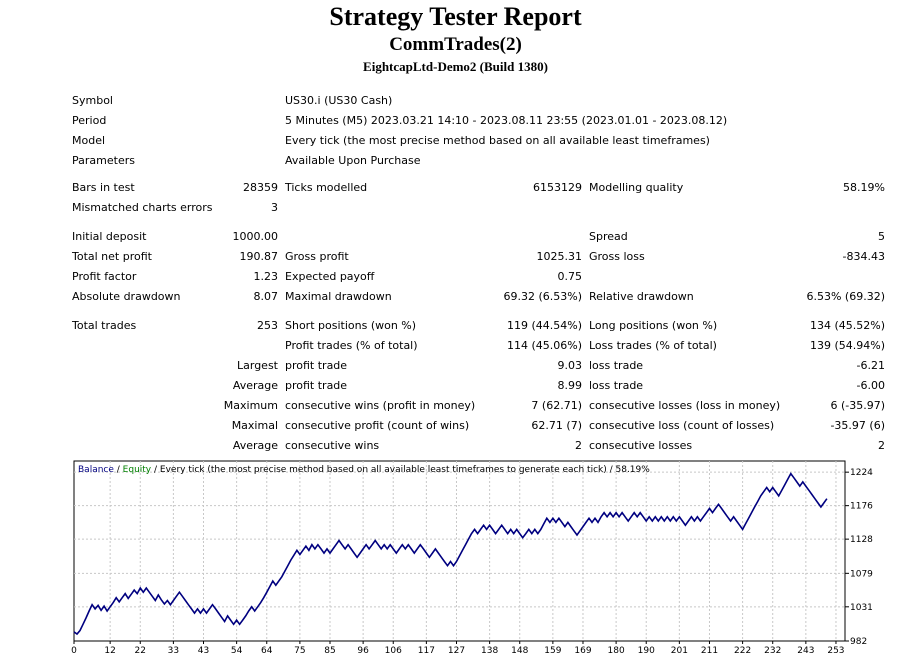 This screenshot has width=911, height=658. I want to click on stat-cell: profit trade, so click(316, 365).